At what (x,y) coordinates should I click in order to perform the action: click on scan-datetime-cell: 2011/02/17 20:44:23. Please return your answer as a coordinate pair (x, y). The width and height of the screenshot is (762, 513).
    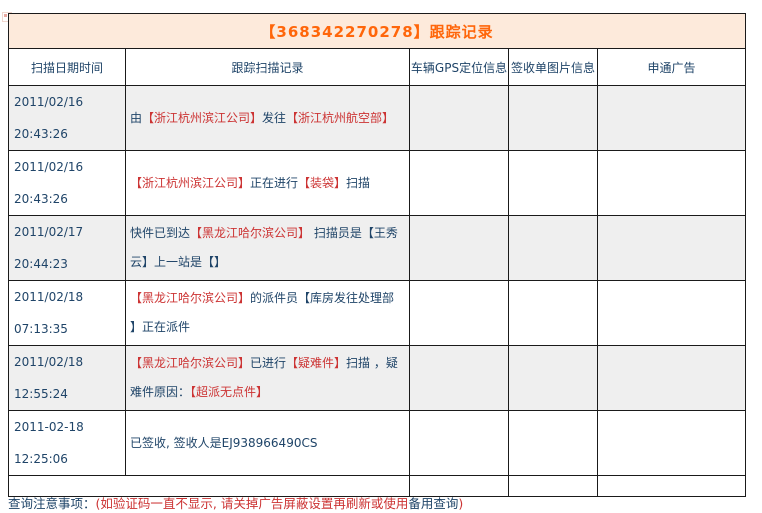
    Looking at the image, I should click on (67, 248).